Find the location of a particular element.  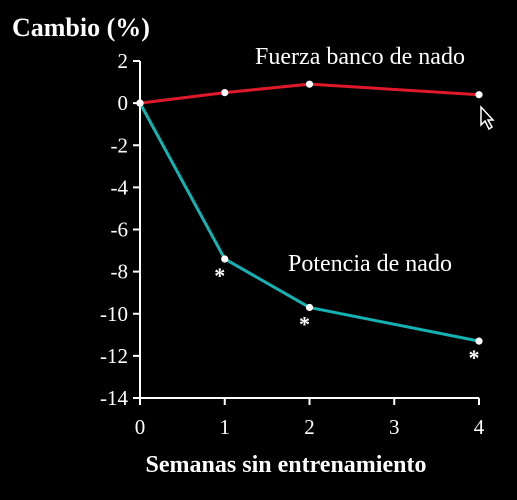

x-tick-label: 1 is located at coordinates (225, 427).